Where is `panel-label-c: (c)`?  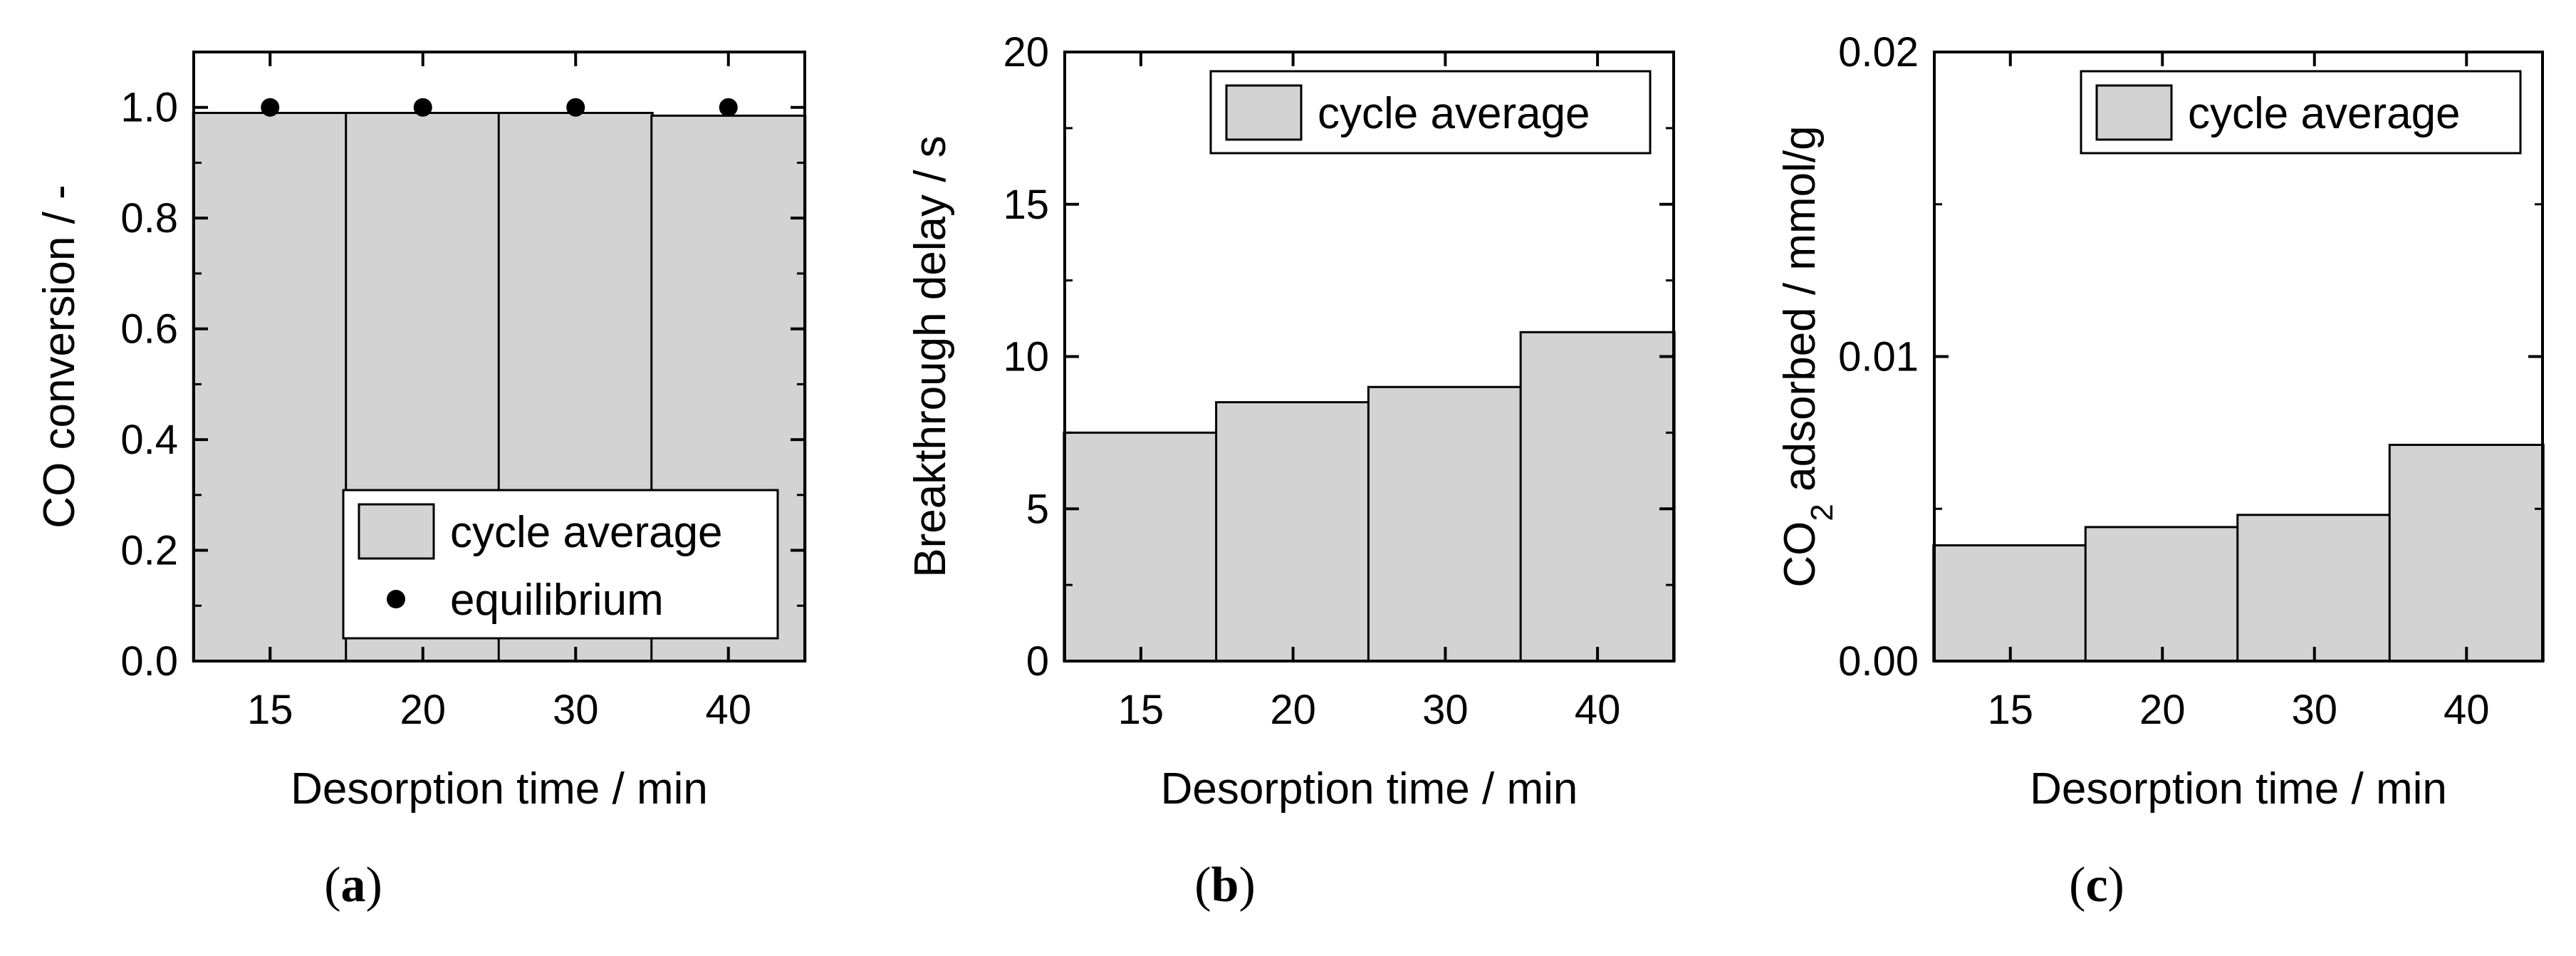 panel-label-c: (c) is located at coordinates (2096, 885).